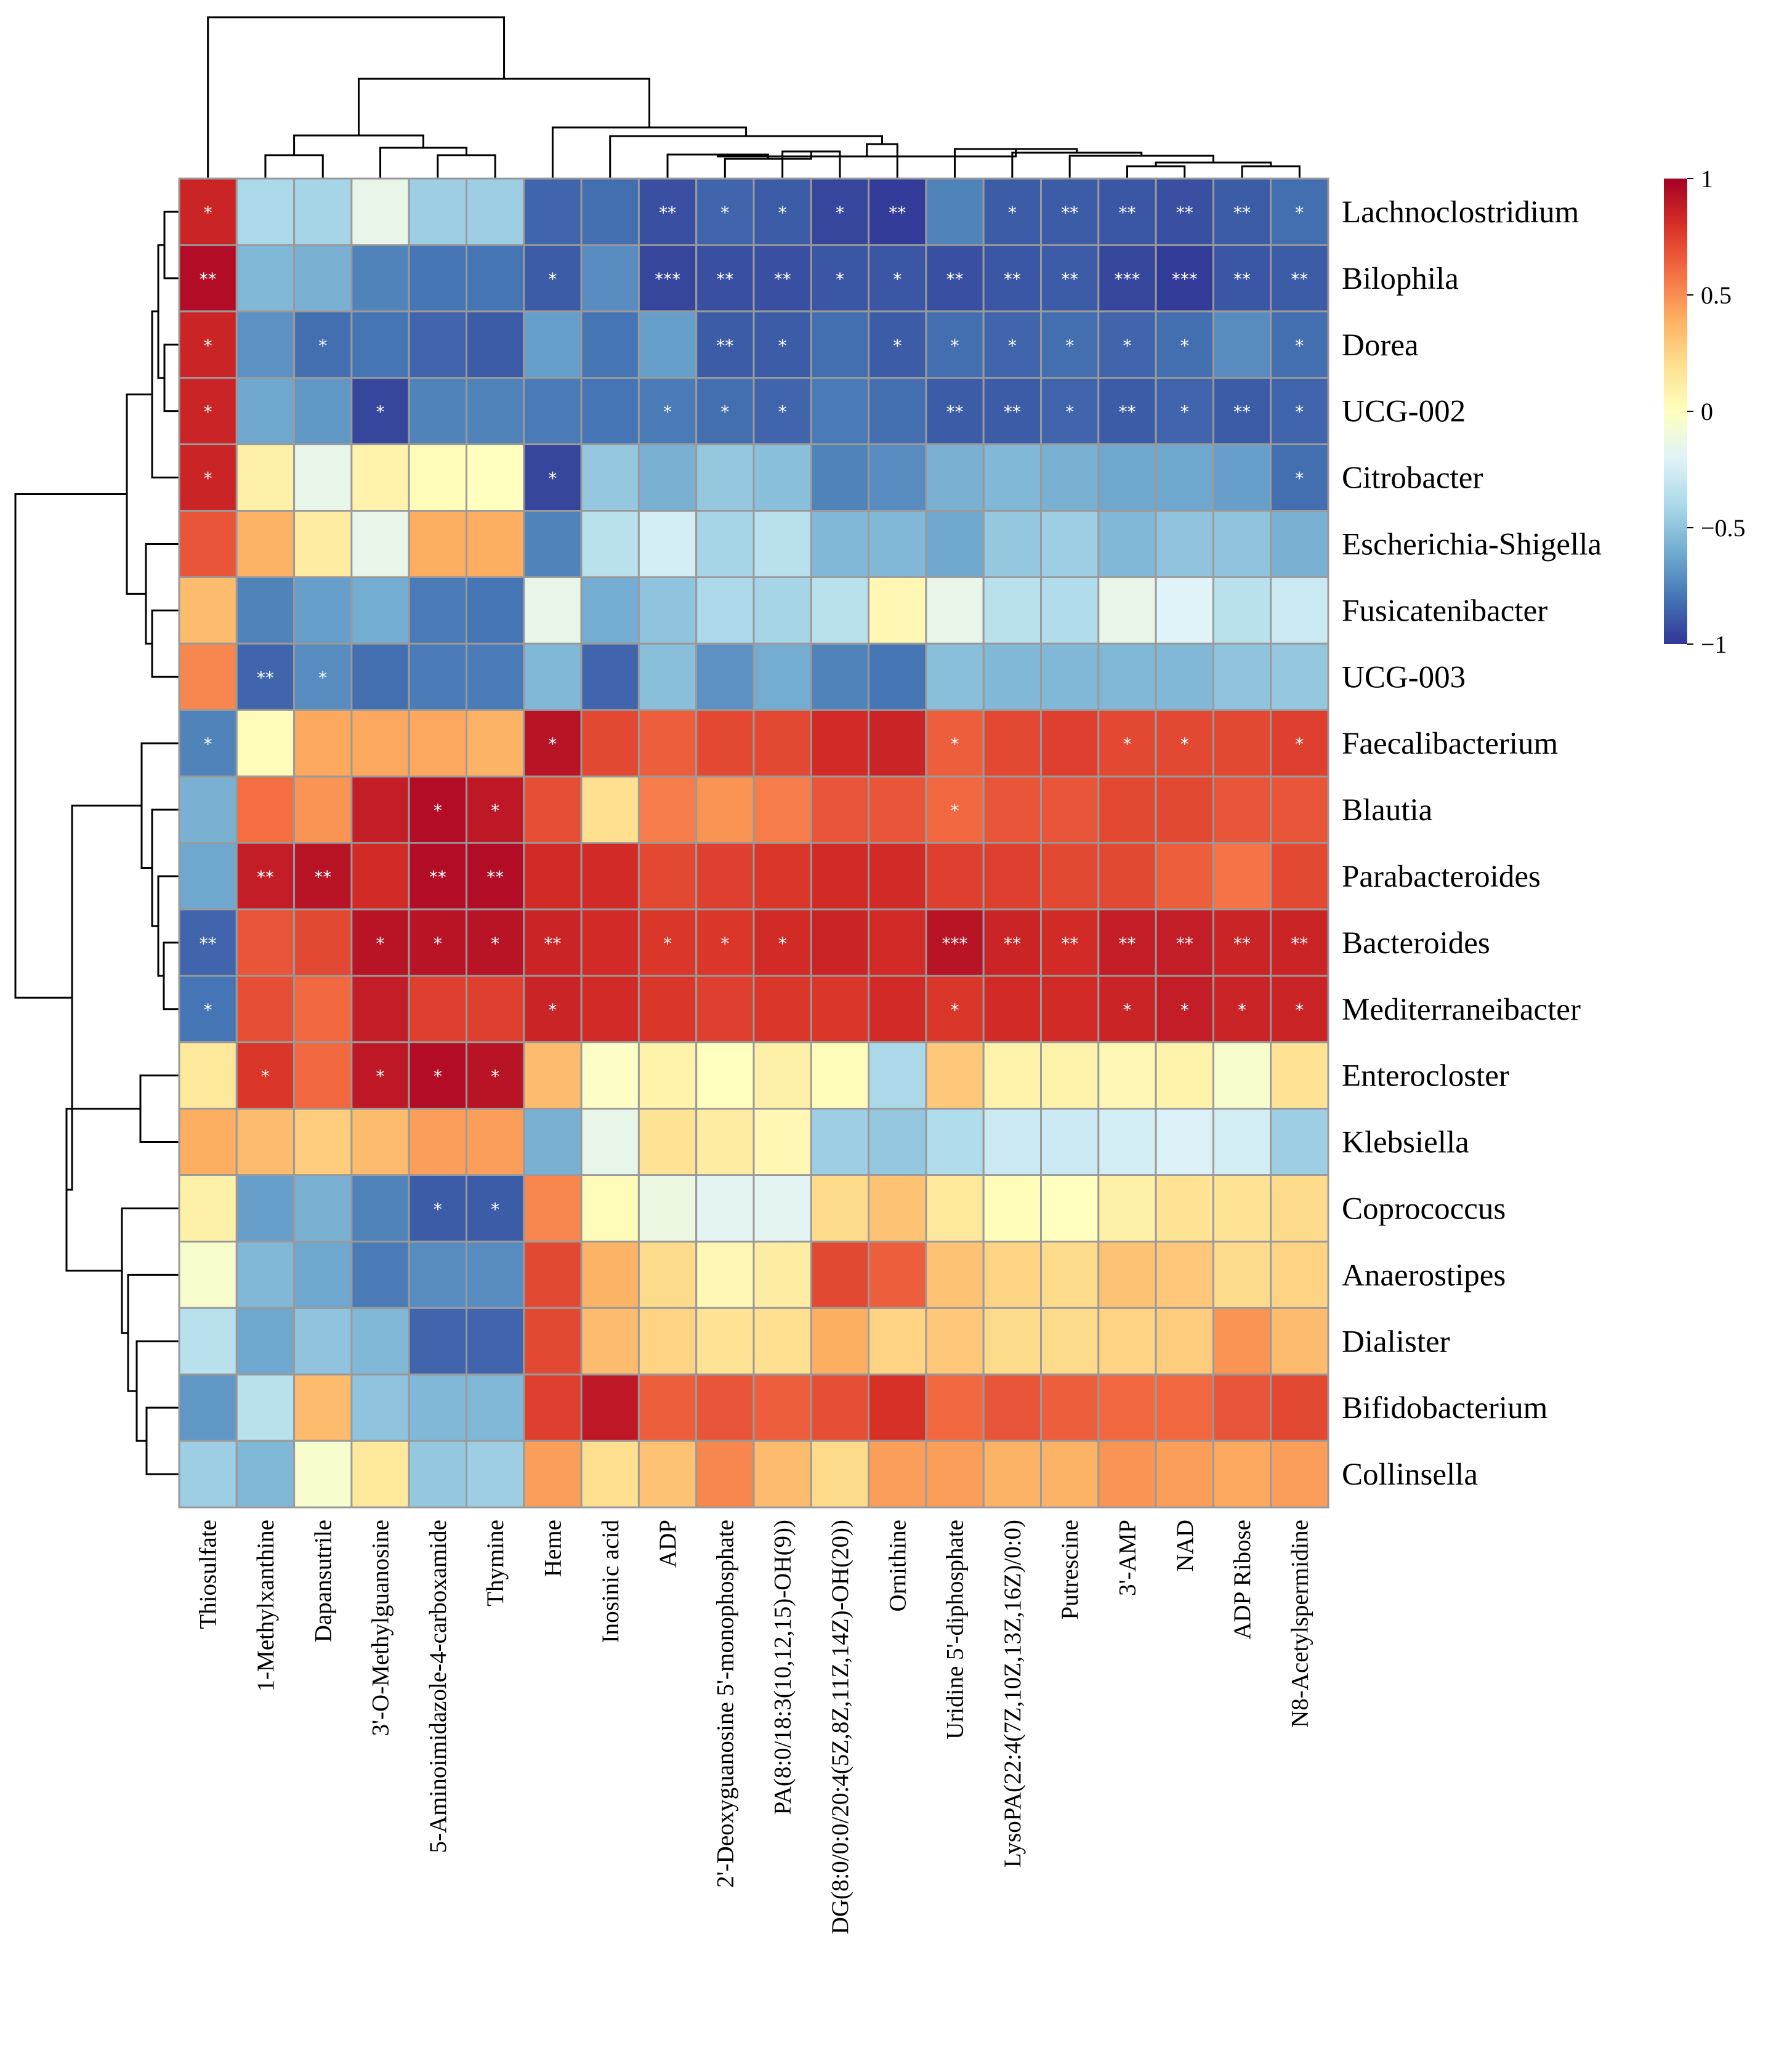  I want to click on column-label: Thymine, so click(495, 1563).